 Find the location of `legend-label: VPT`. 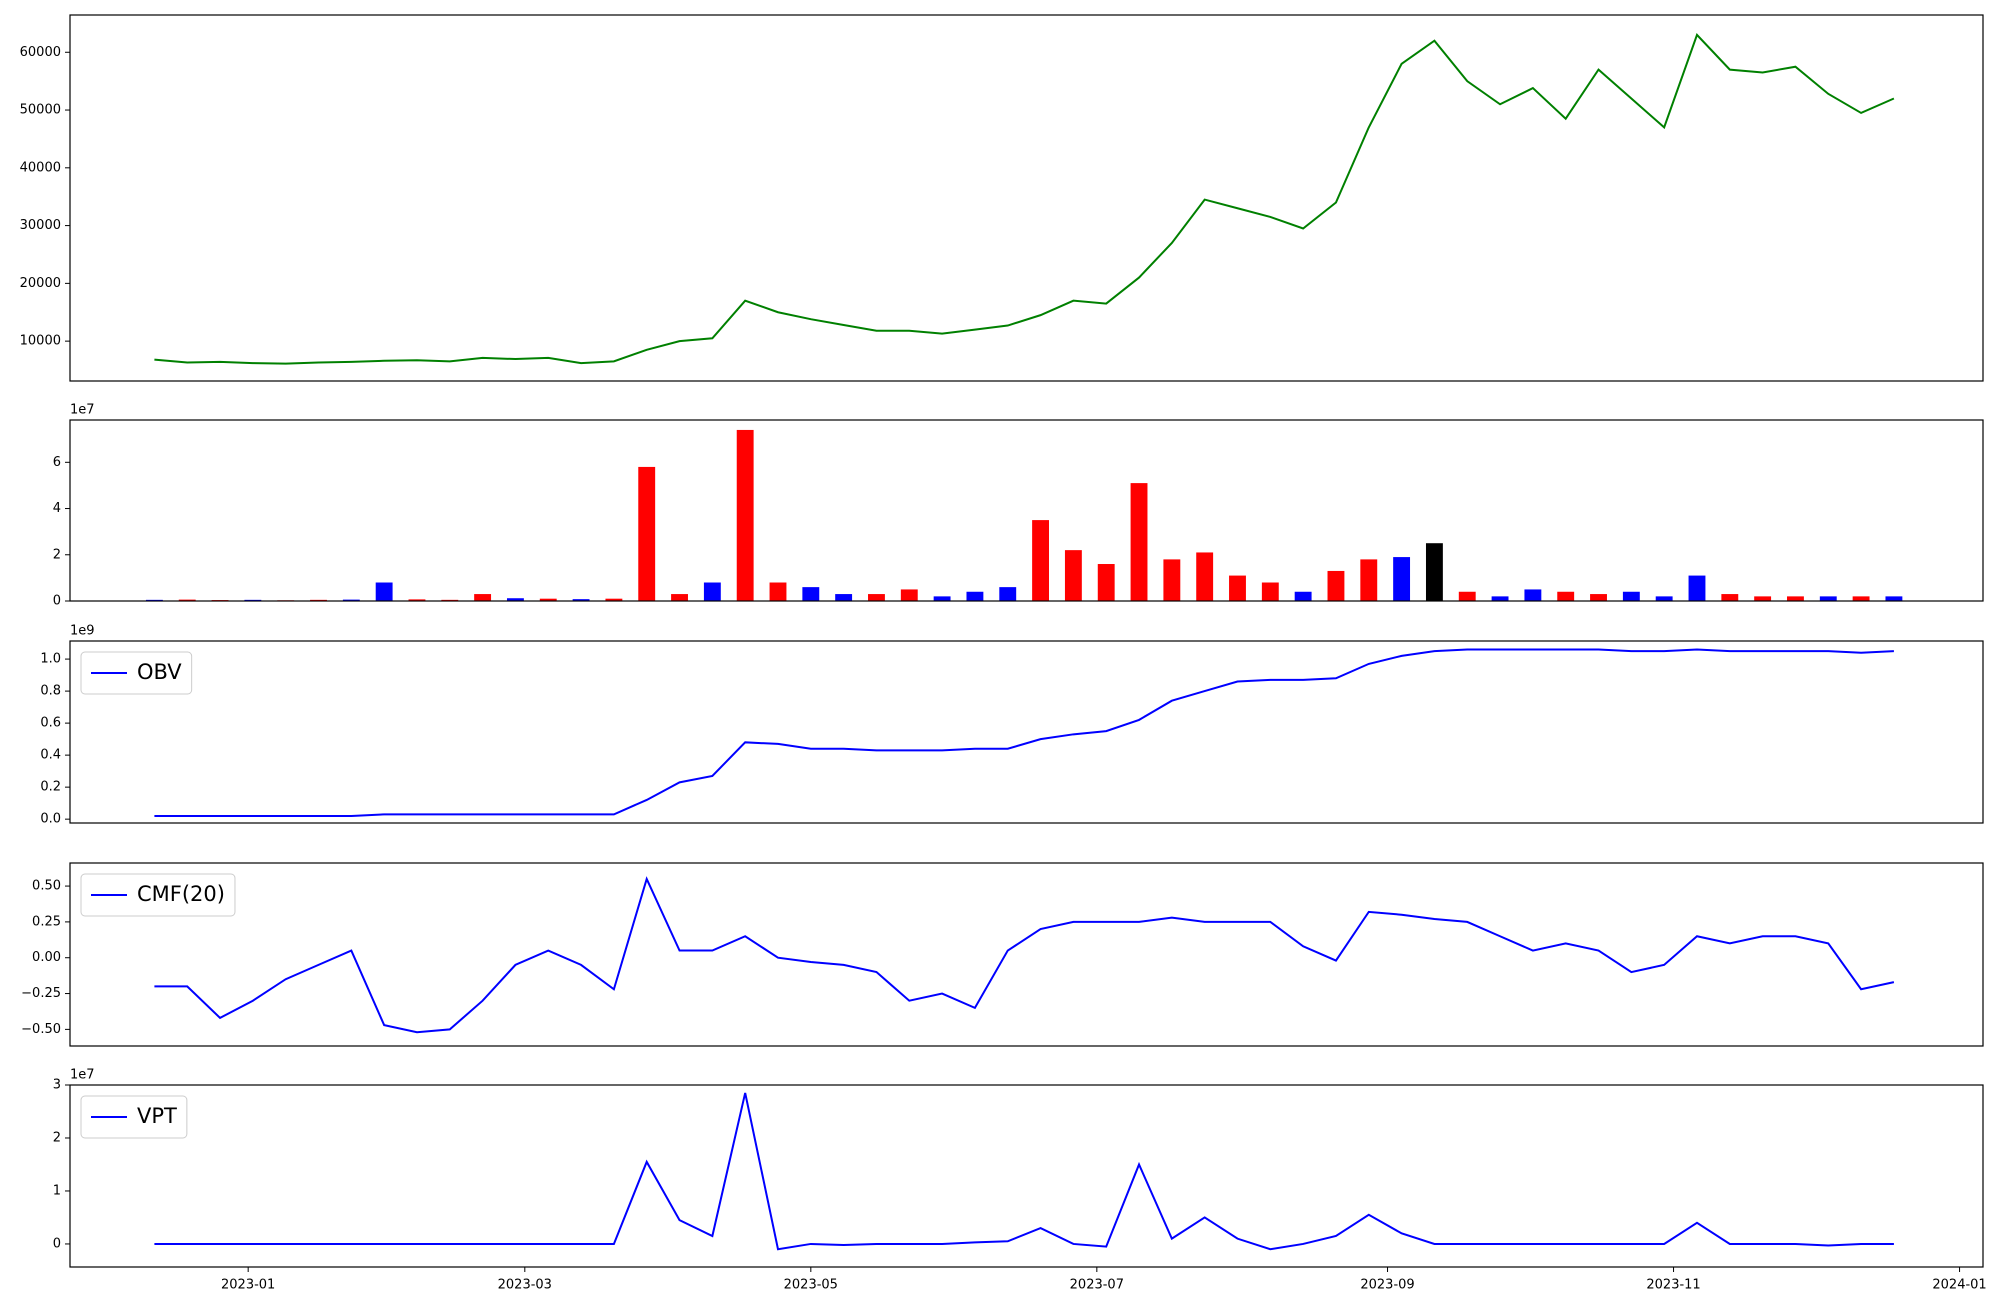

legend-label: VPT is located at coordinates (157, 1116).